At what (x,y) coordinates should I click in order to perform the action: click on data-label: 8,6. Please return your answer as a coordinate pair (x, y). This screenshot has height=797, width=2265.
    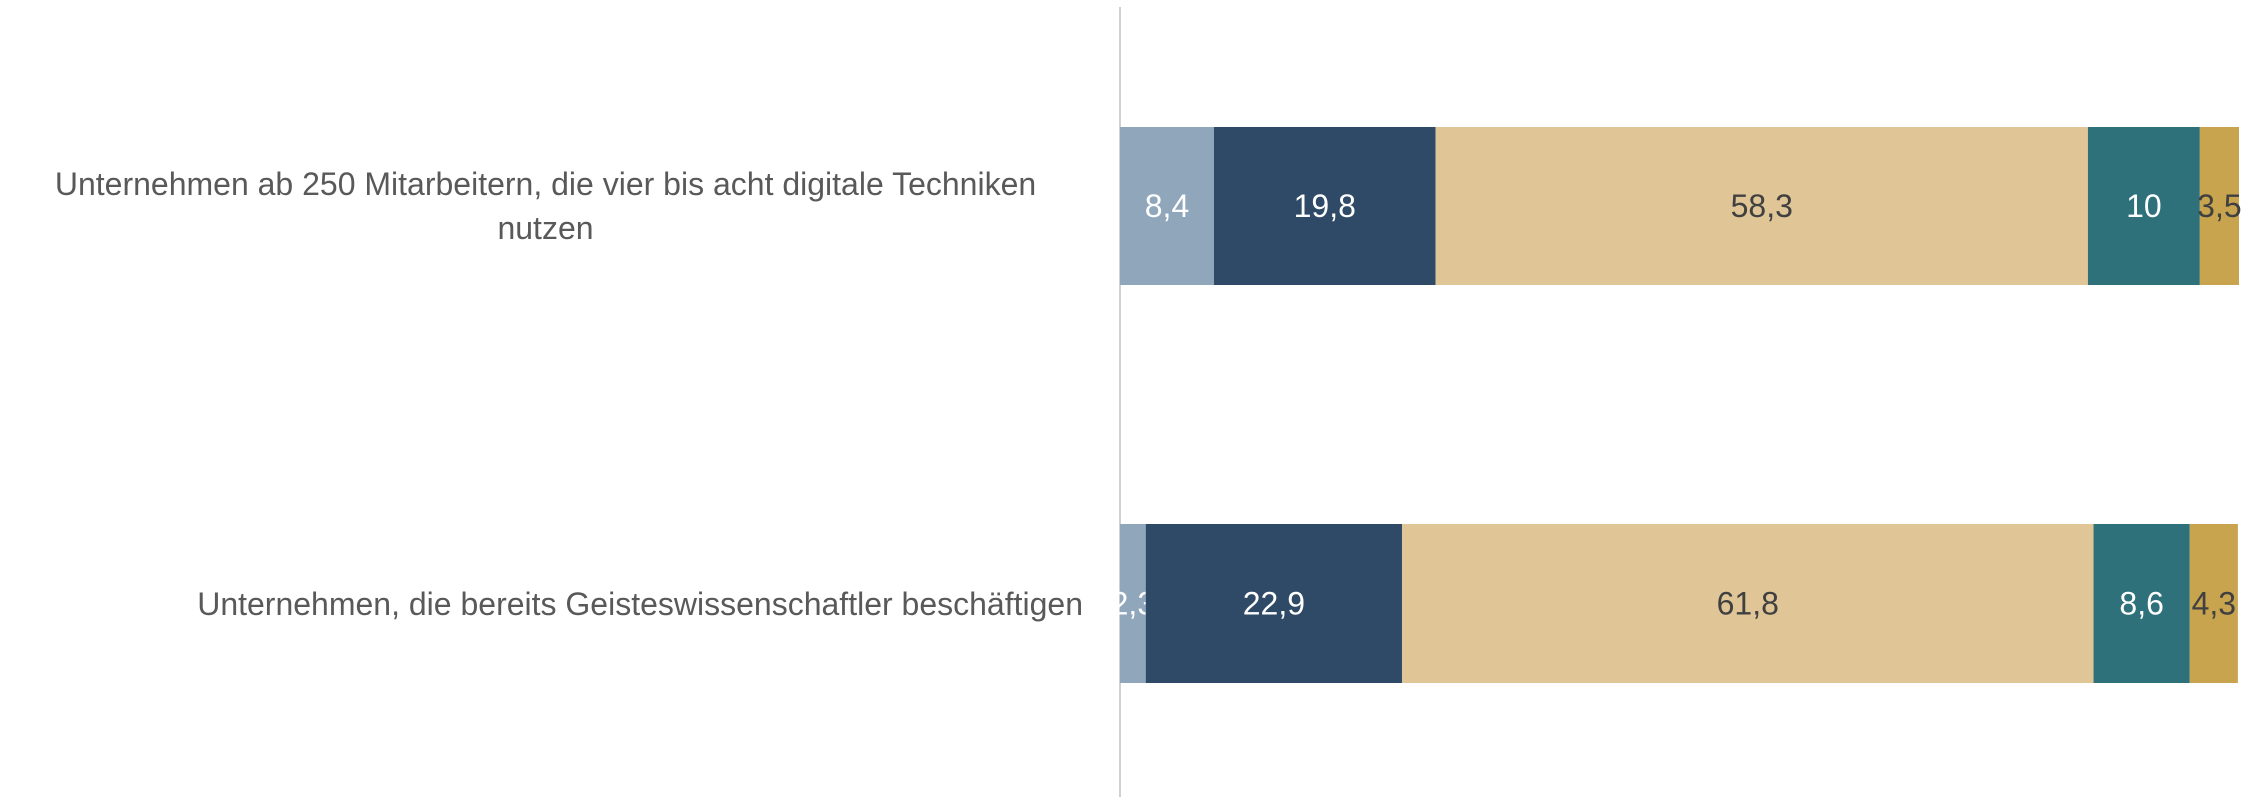
    Looking at the image, I should click on (2141, 604).